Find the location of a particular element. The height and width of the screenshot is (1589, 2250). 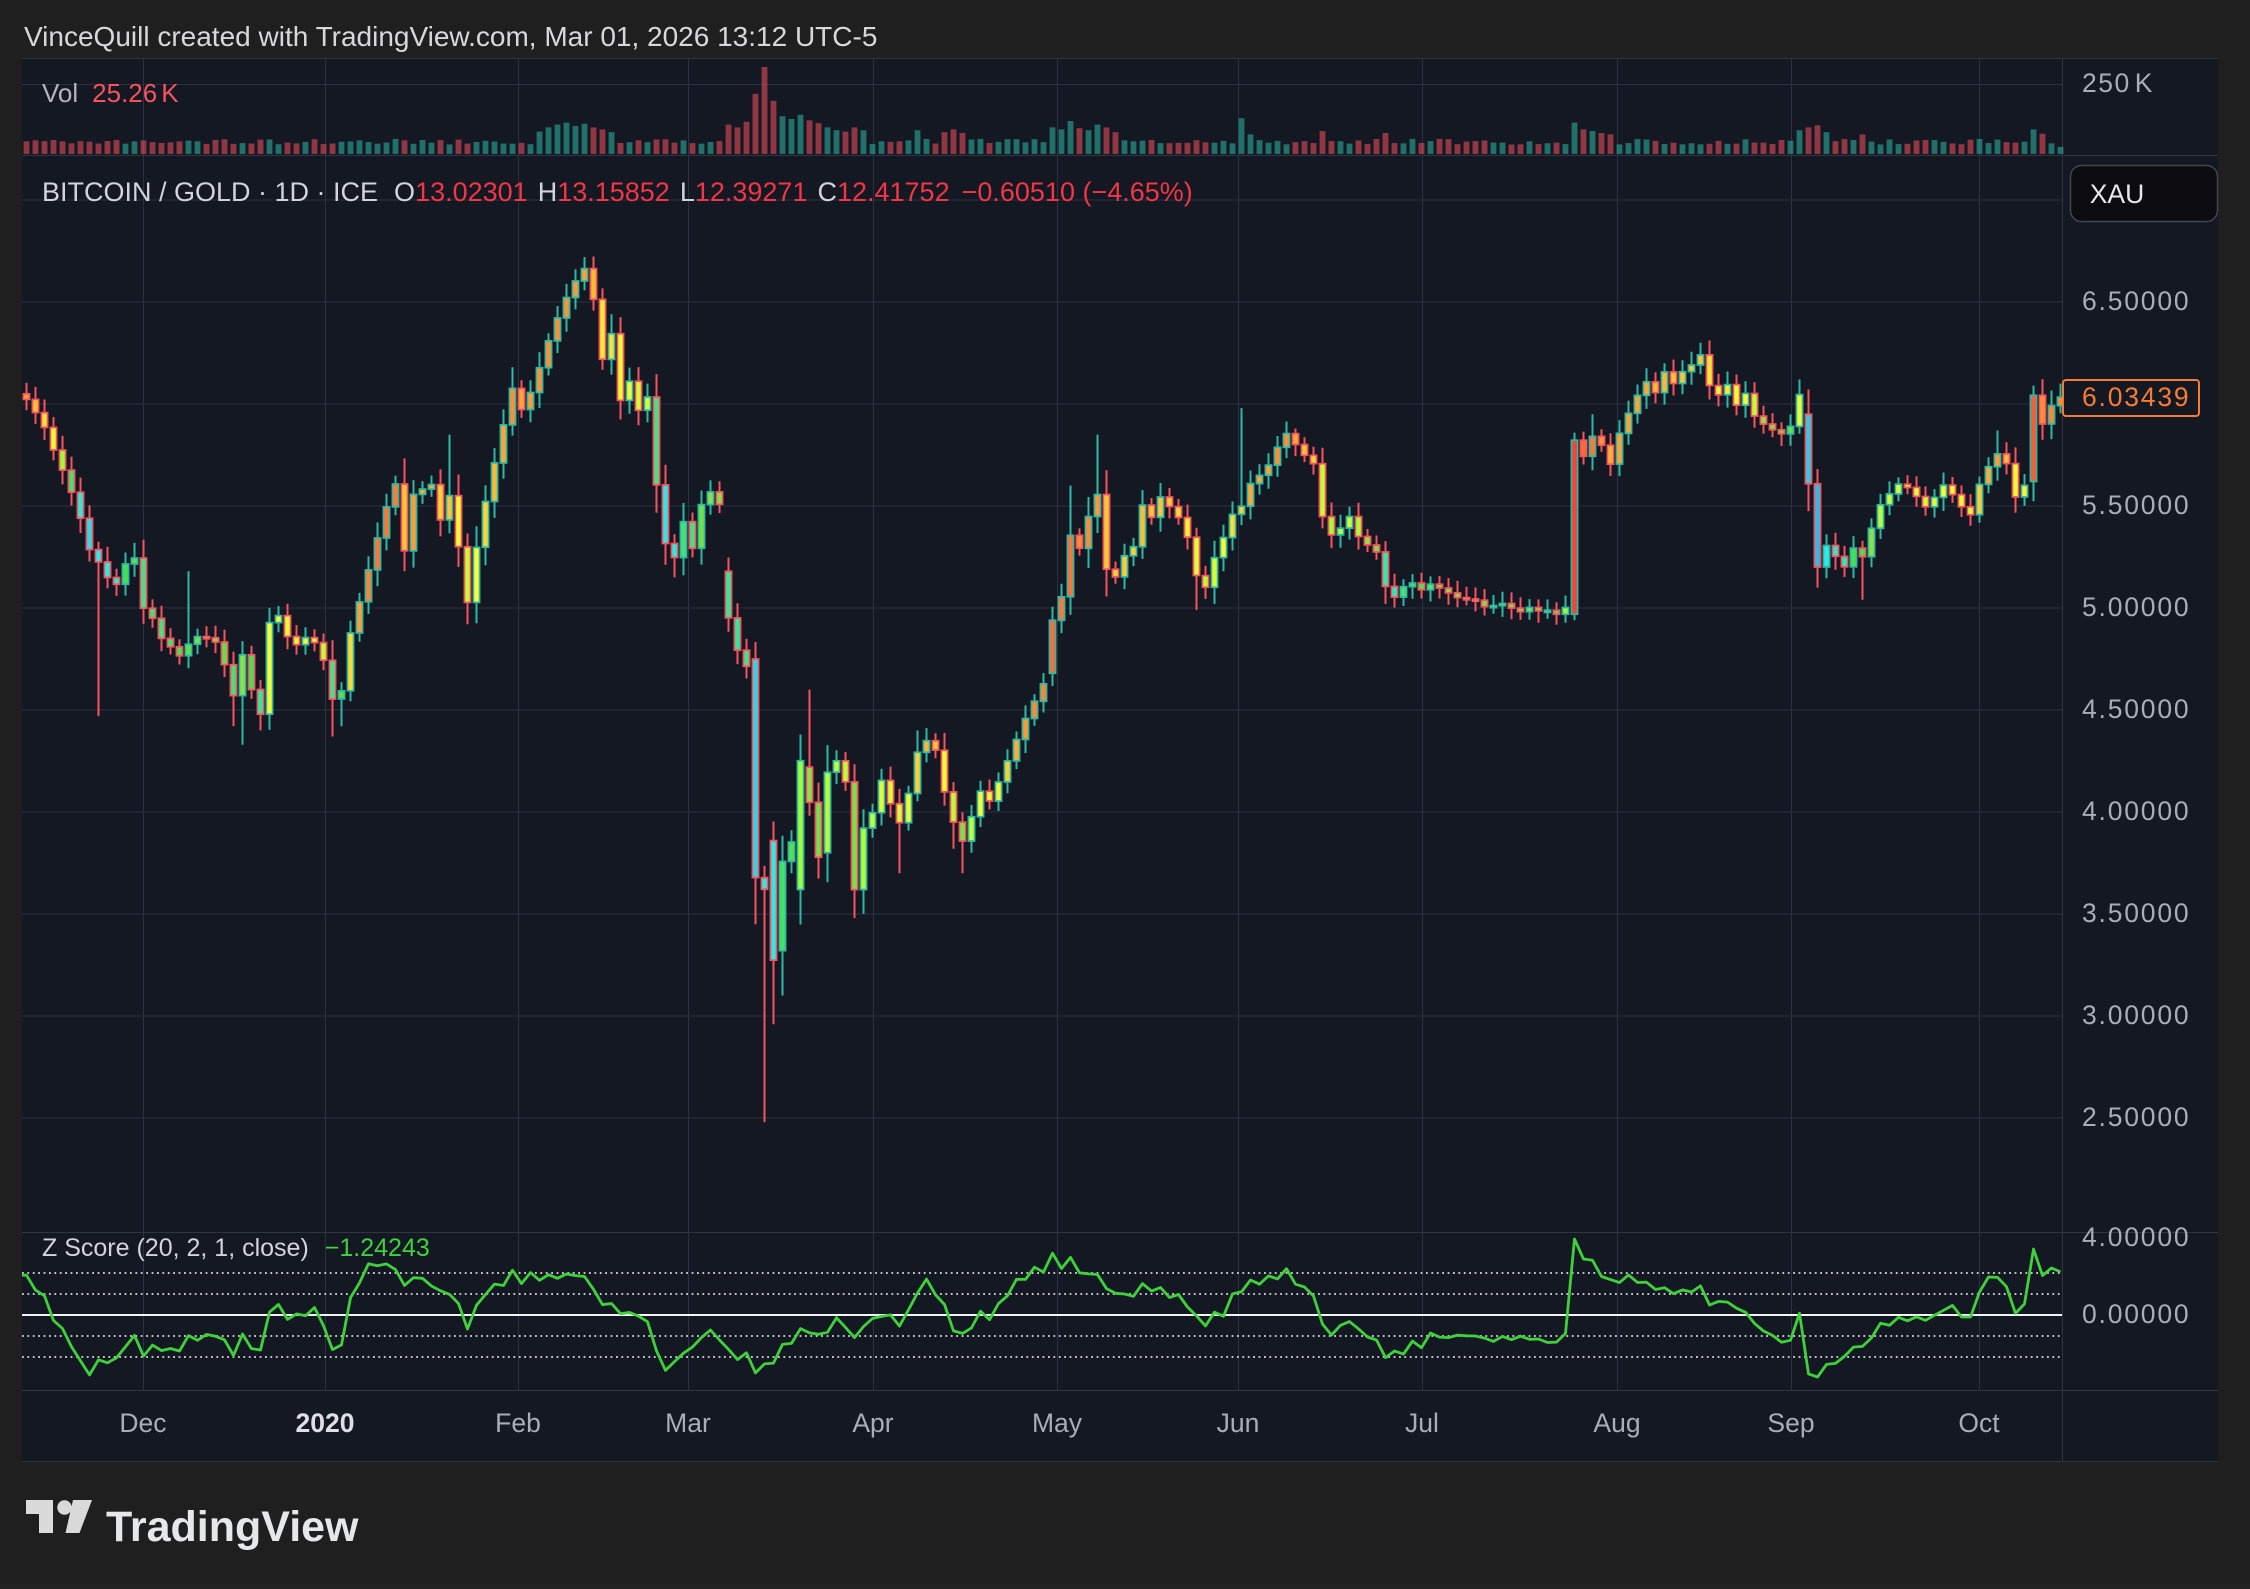

svg-text: Dec is located at coordinates (142, 1423).